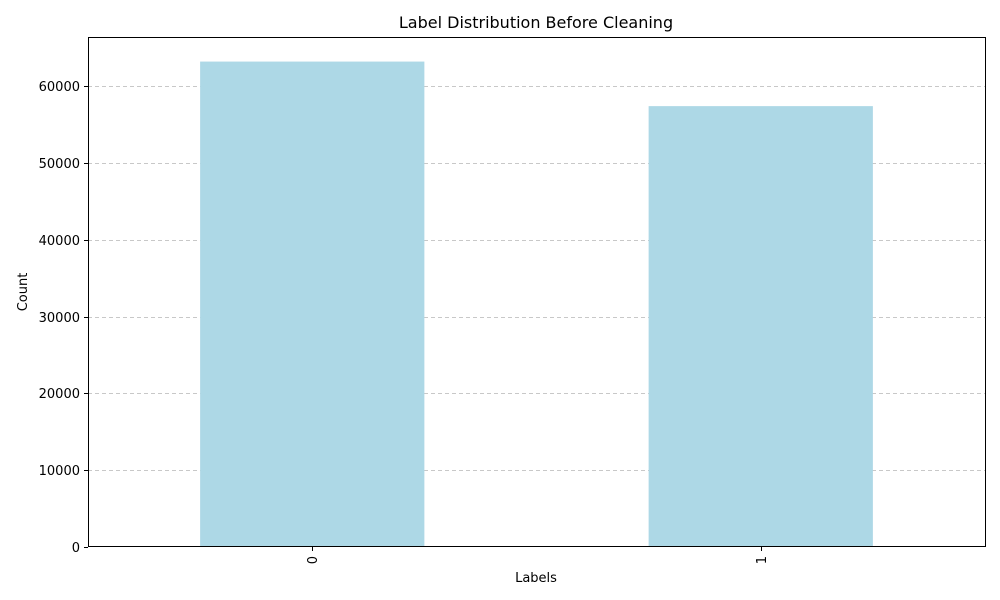 The image size is (1000, 600). What do you see at coordinates (59, 318) in the screenshot?
I see `y-tick-label: 30000` at bounding box center [59, 318].